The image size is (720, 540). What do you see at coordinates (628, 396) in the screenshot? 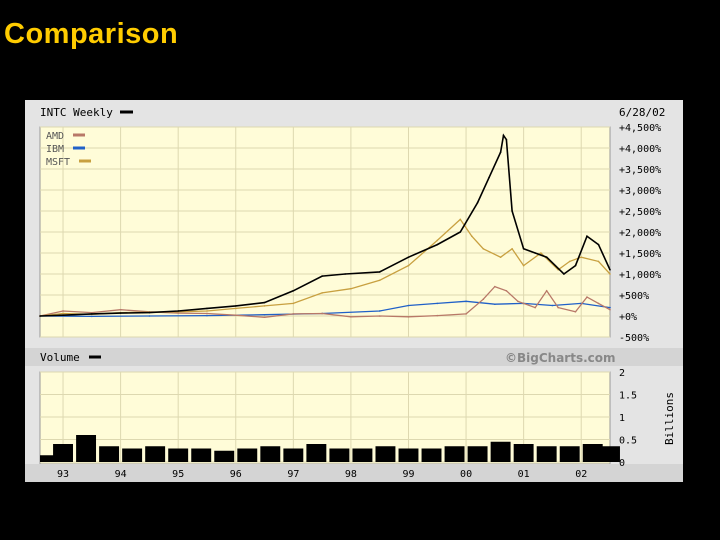
I see `volume-y-tick-label: 1.5` at bounding box center [628, 396].